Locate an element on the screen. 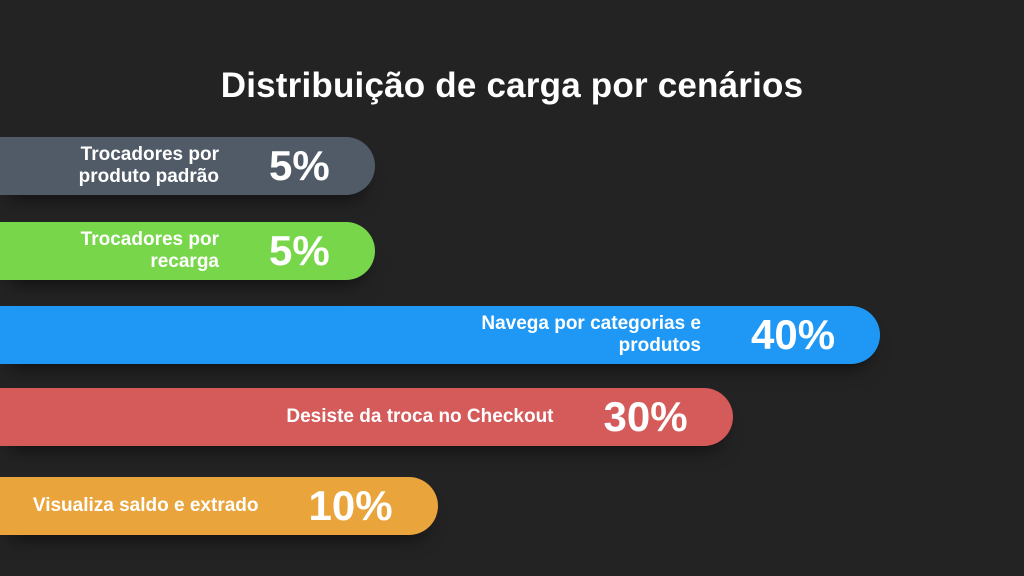 This screenshot has height=576, width=1024. bar-category-label: Visualiza saldo e extrado is located at coordinates (146, 506).